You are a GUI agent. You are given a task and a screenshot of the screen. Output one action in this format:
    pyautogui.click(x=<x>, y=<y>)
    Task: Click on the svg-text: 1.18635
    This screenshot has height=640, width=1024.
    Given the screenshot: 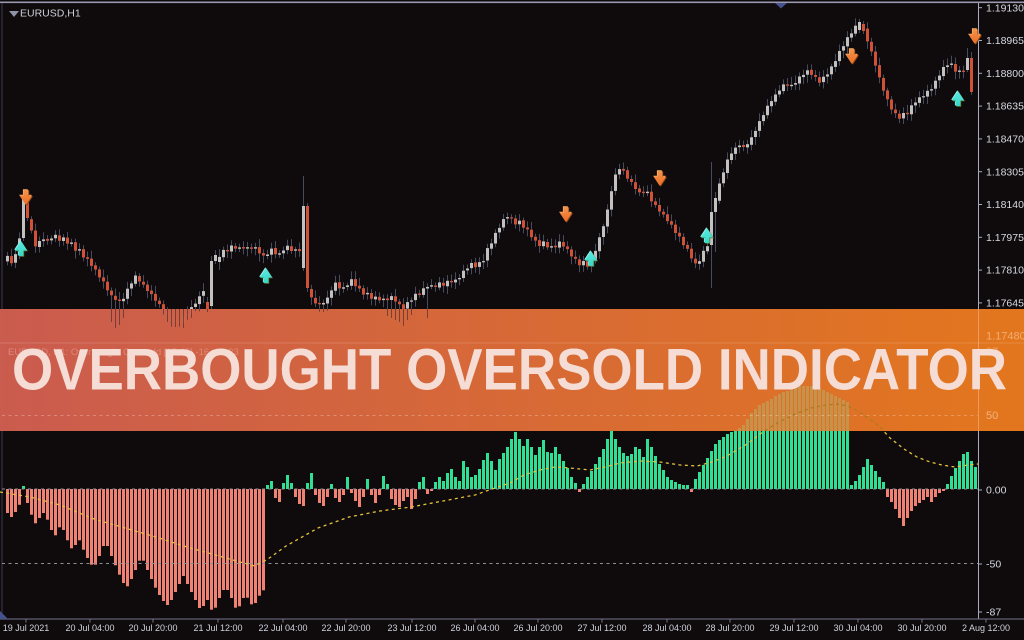 What is the action you would take?
    pyautogui.click(x=1005, y=107)
    